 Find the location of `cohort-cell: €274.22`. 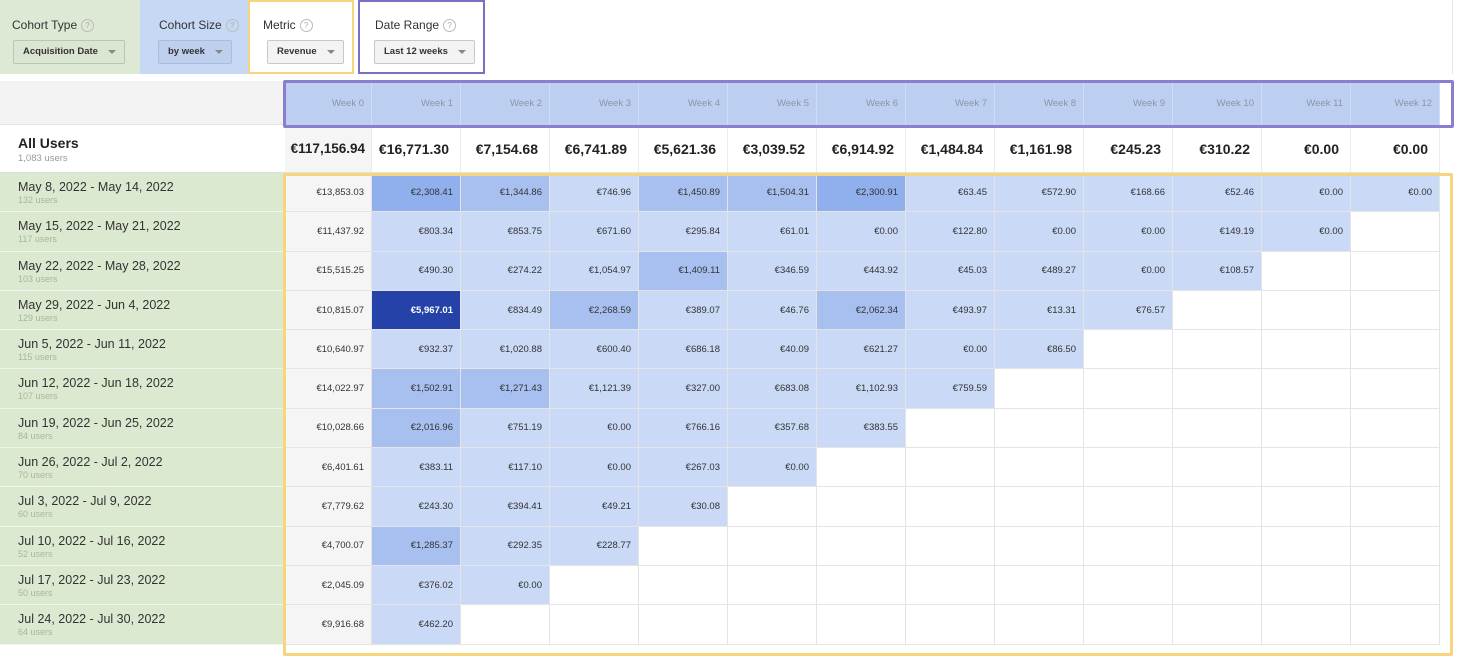

cohort-cell: €274.22 is located at coordinates (505, 271).